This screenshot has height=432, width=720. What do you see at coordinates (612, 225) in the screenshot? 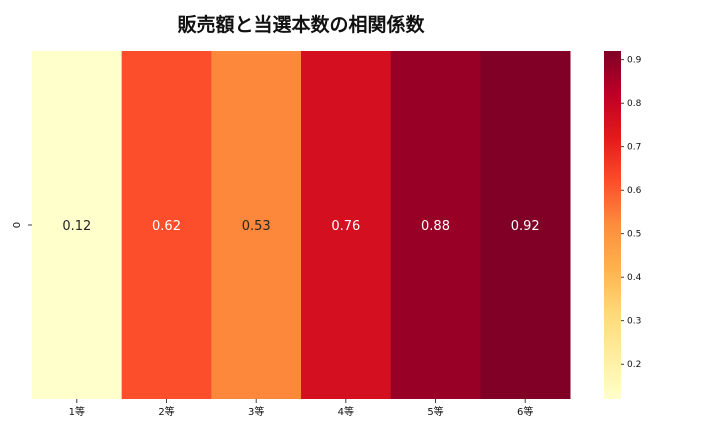
I see `colorbar-gradient` at bounding box center [612, 225].